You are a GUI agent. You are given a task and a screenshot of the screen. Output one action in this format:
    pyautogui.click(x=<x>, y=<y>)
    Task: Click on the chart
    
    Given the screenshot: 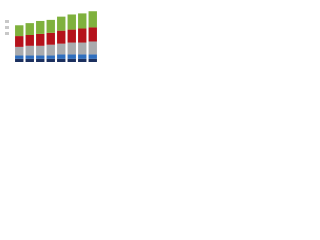 What is the action you would take?
    pyautogui.click(x=51, y=36)
    